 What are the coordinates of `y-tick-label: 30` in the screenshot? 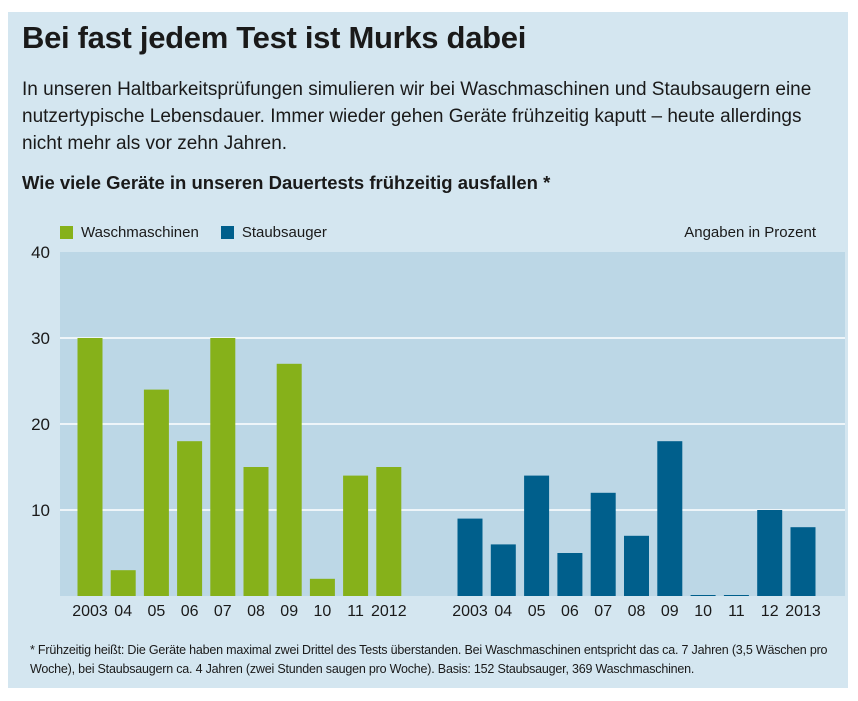 It's located at (40, 338).